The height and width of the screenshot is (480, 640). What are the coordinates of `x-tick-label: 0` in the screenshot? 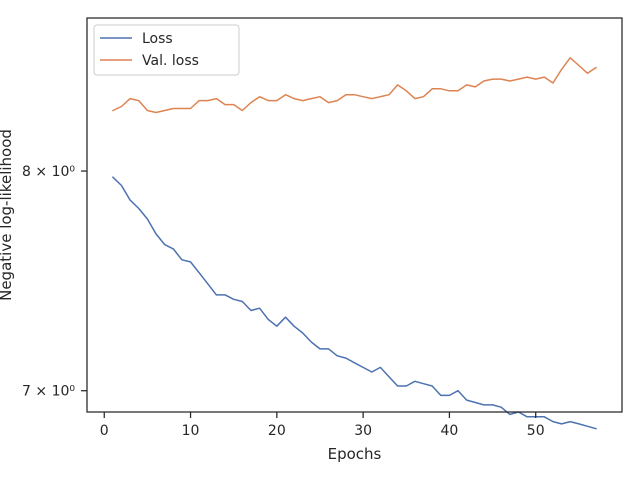 It's located at (104, 431).